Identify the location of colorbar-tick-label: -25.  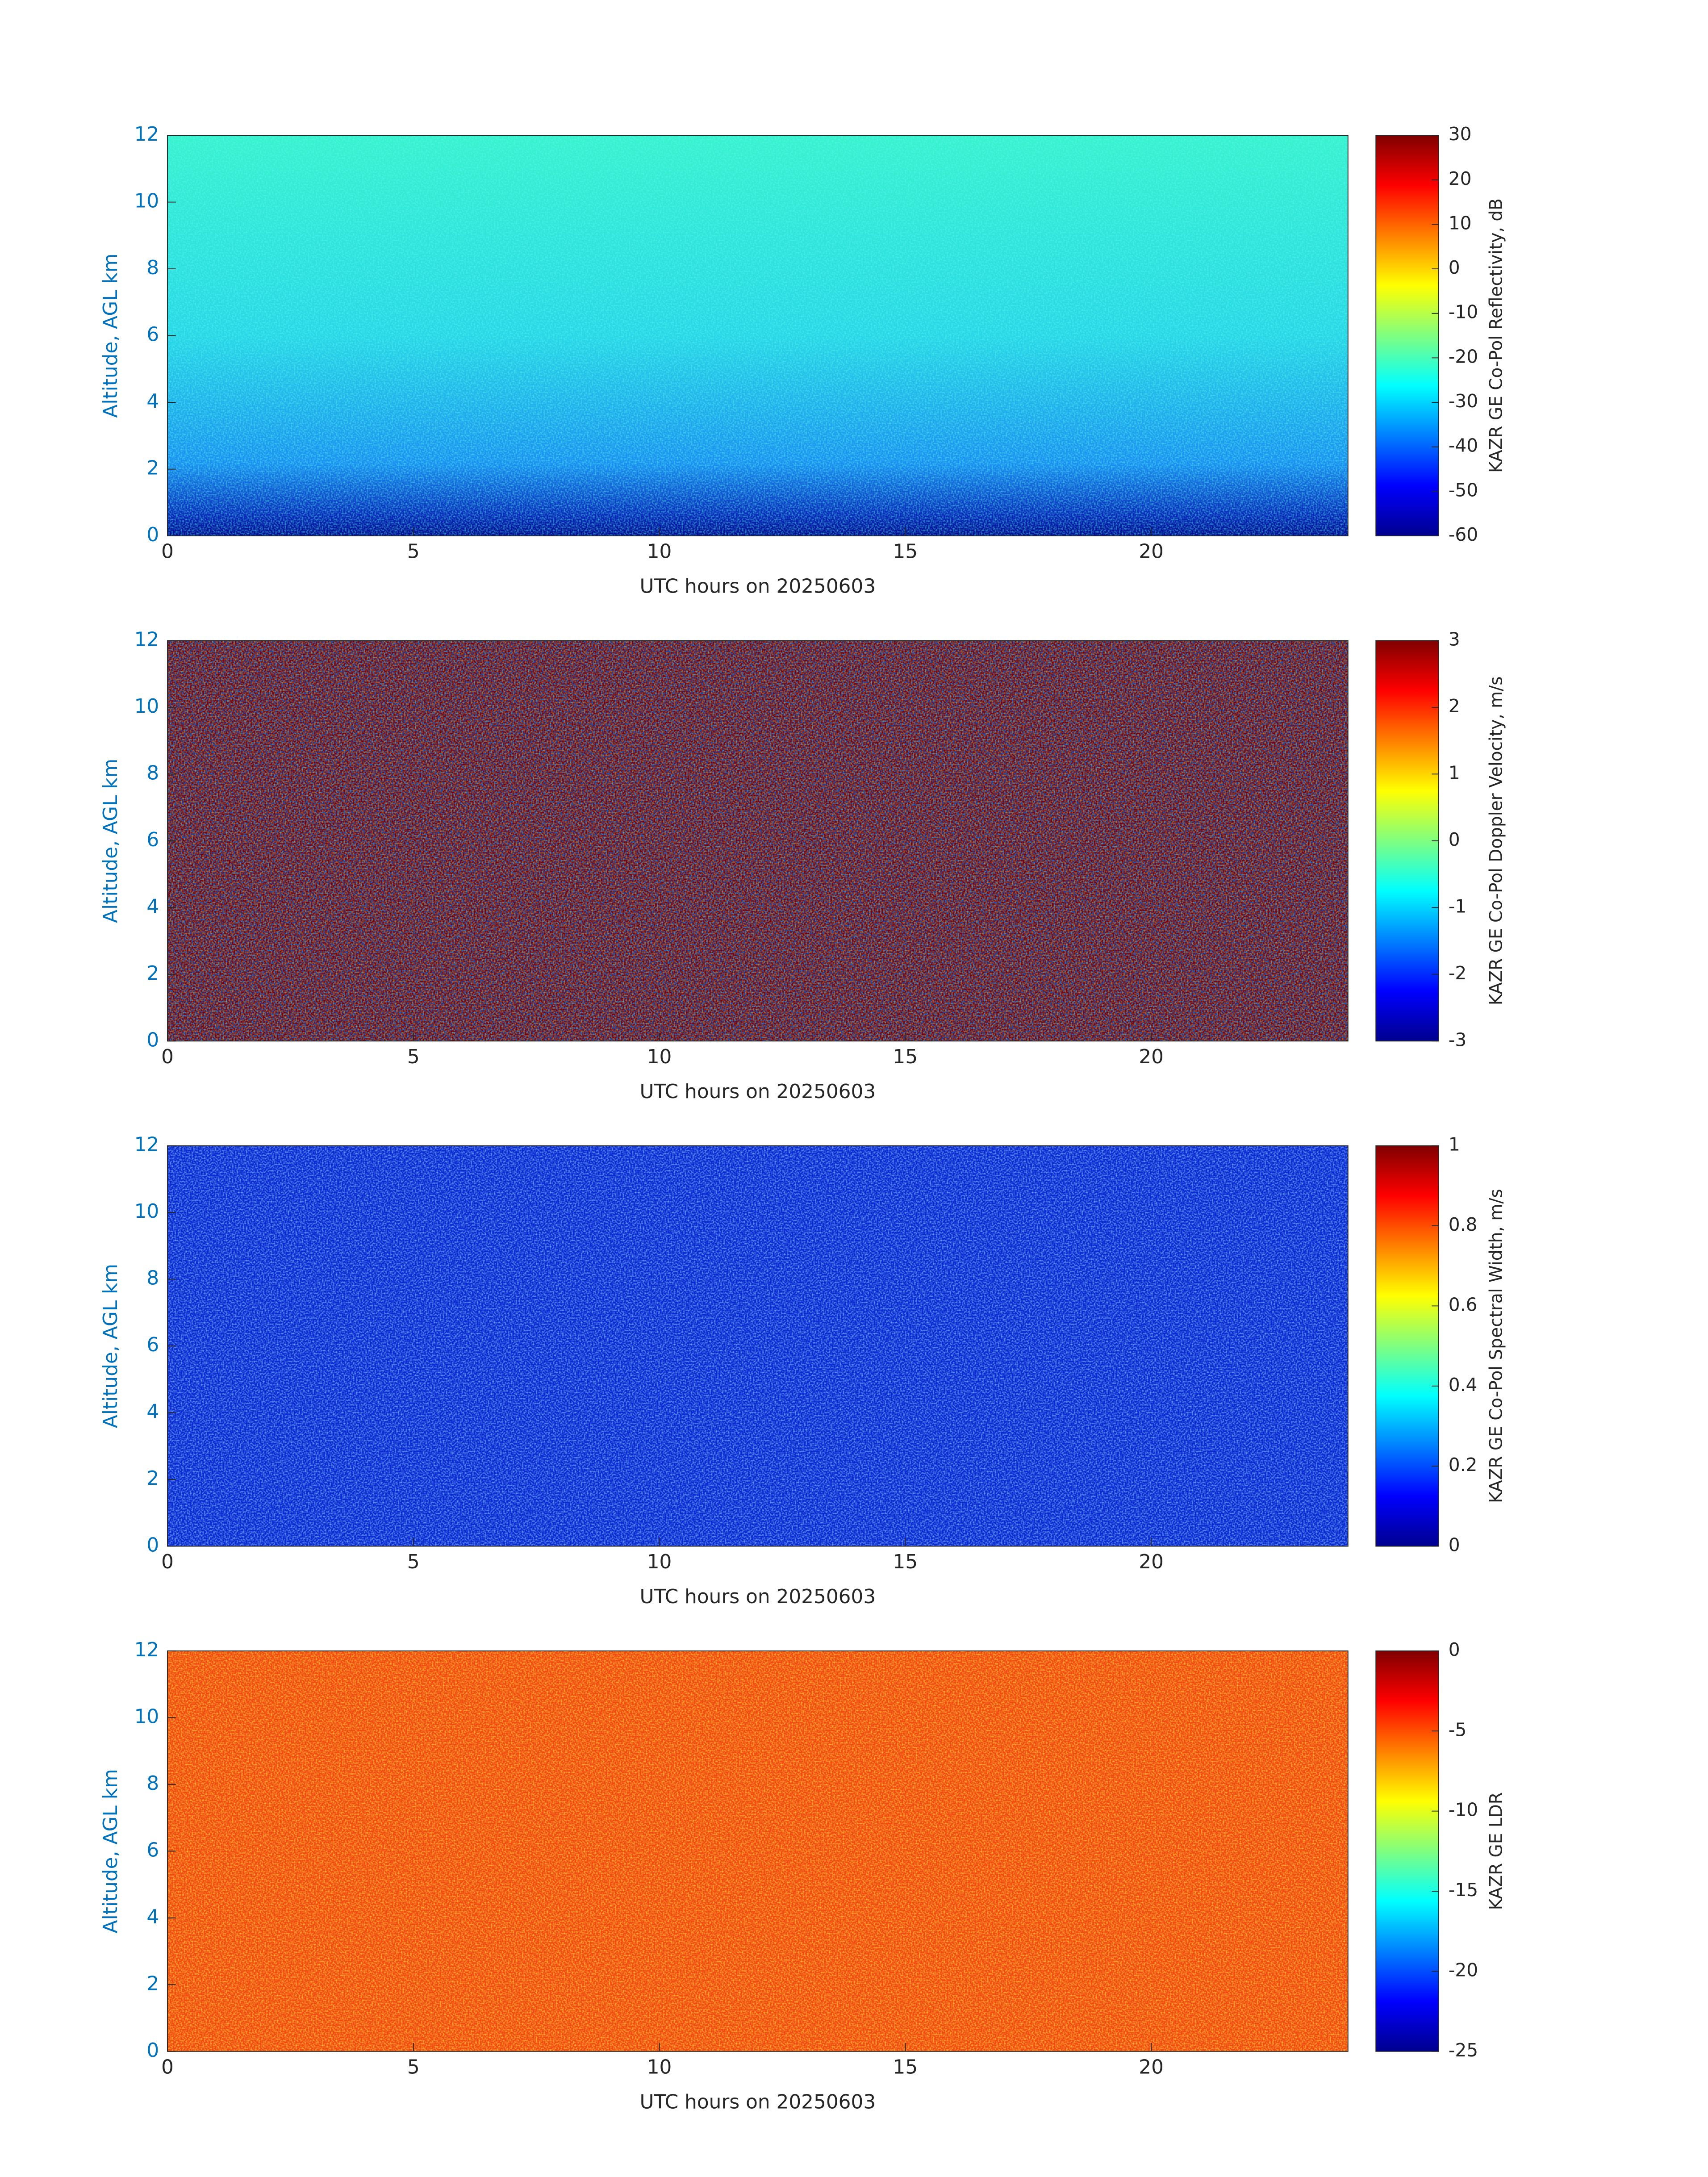
(1463, 2050).